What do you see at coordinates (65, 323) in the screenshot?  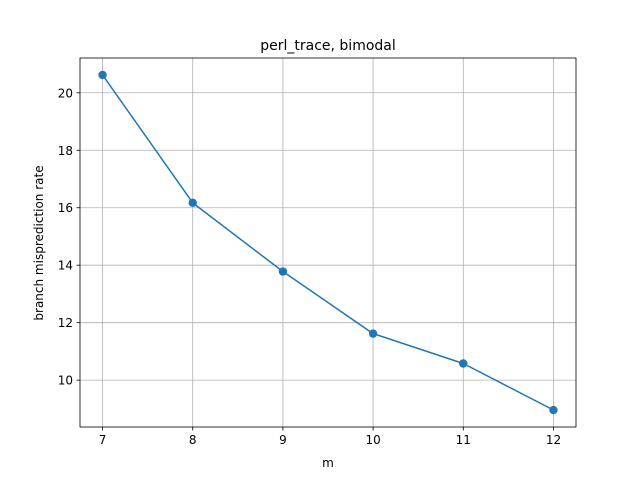 I see `y-tick-label: 12` at bounding box center [65, 323].